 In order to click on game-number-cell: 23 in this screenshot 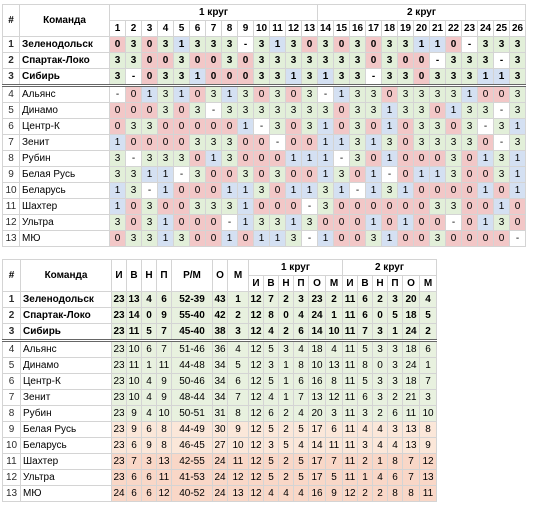, I will do `click(469, 28)`.